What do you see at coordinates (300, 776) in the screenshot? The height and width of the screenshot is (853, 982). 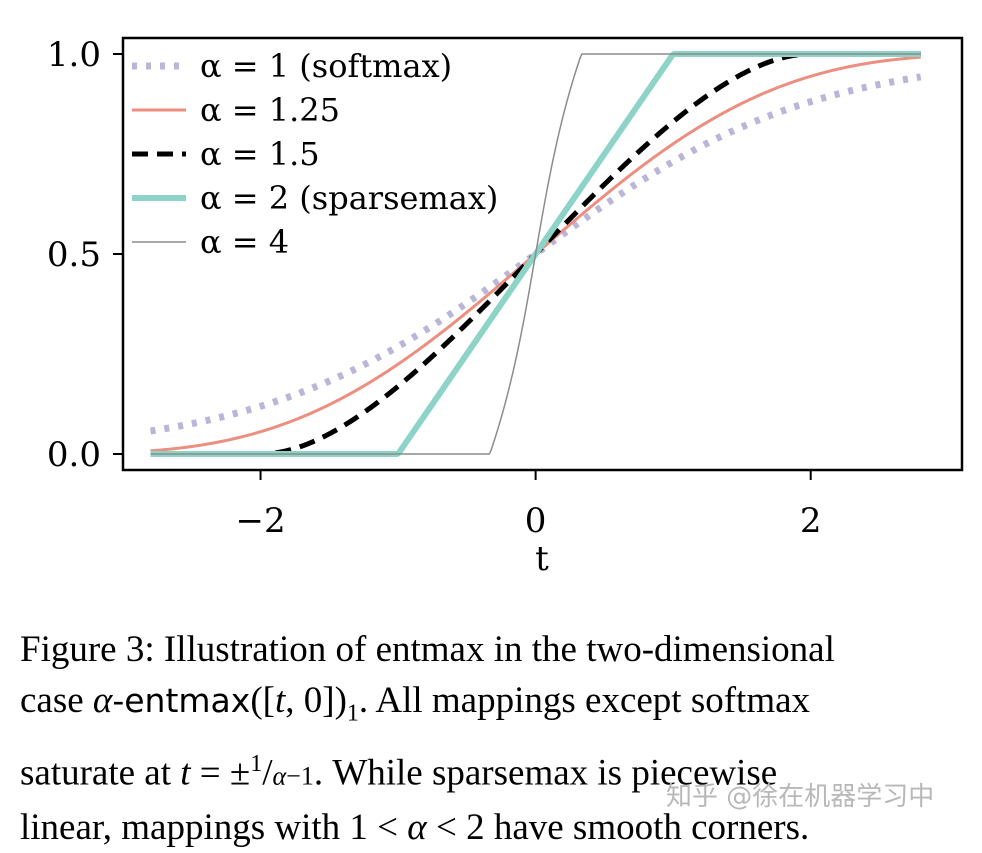 I see `caption-text: −1` at bounding box center [300, 776].